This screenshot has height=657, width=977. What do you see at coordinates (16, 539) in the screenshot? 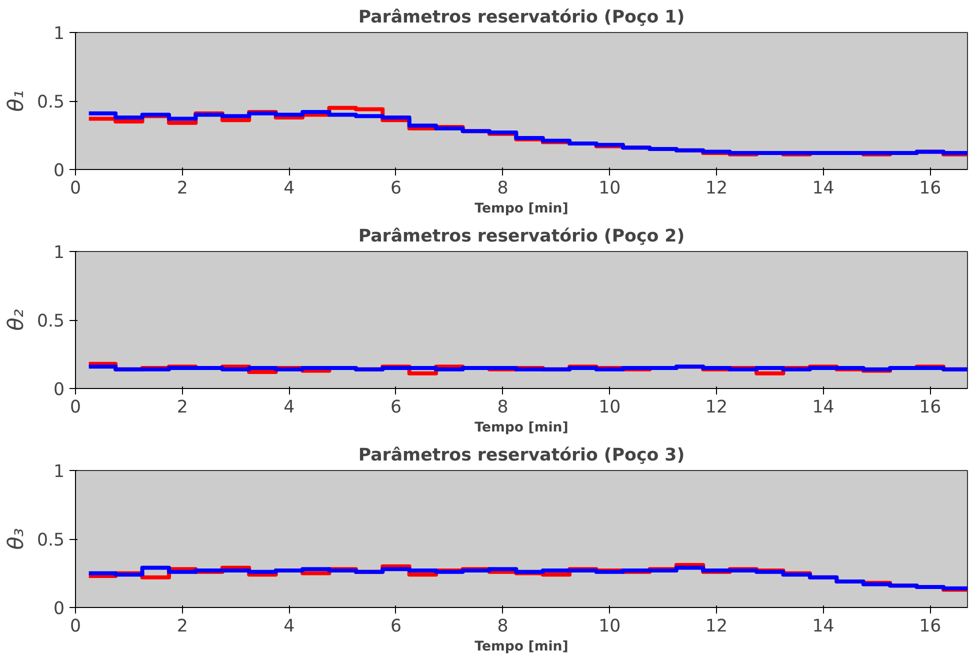
I see `y-axis-title: θ₃` at bounding box center [16, 539].